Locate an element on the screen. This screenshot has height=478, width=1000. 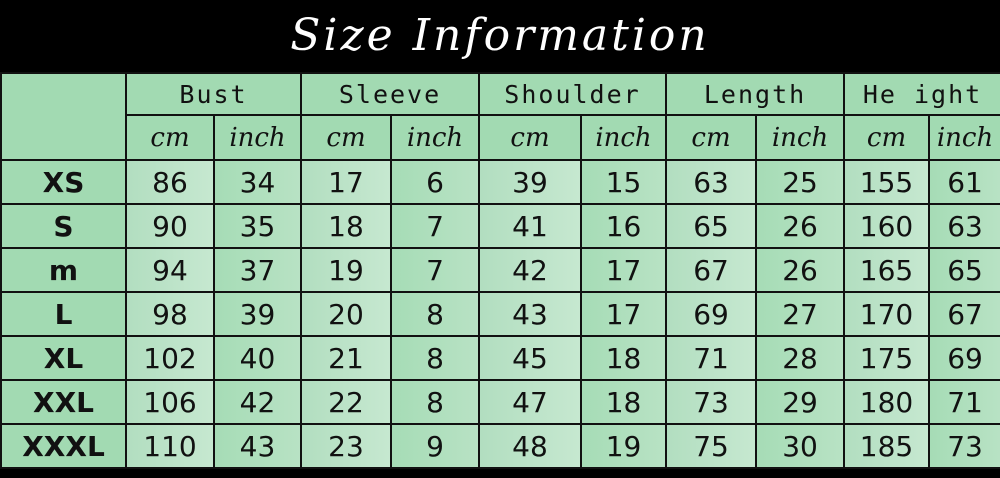
table-row: XXL 106 42 22 8 47 18 73 29 180 71 is located at coordinates (500, 402).